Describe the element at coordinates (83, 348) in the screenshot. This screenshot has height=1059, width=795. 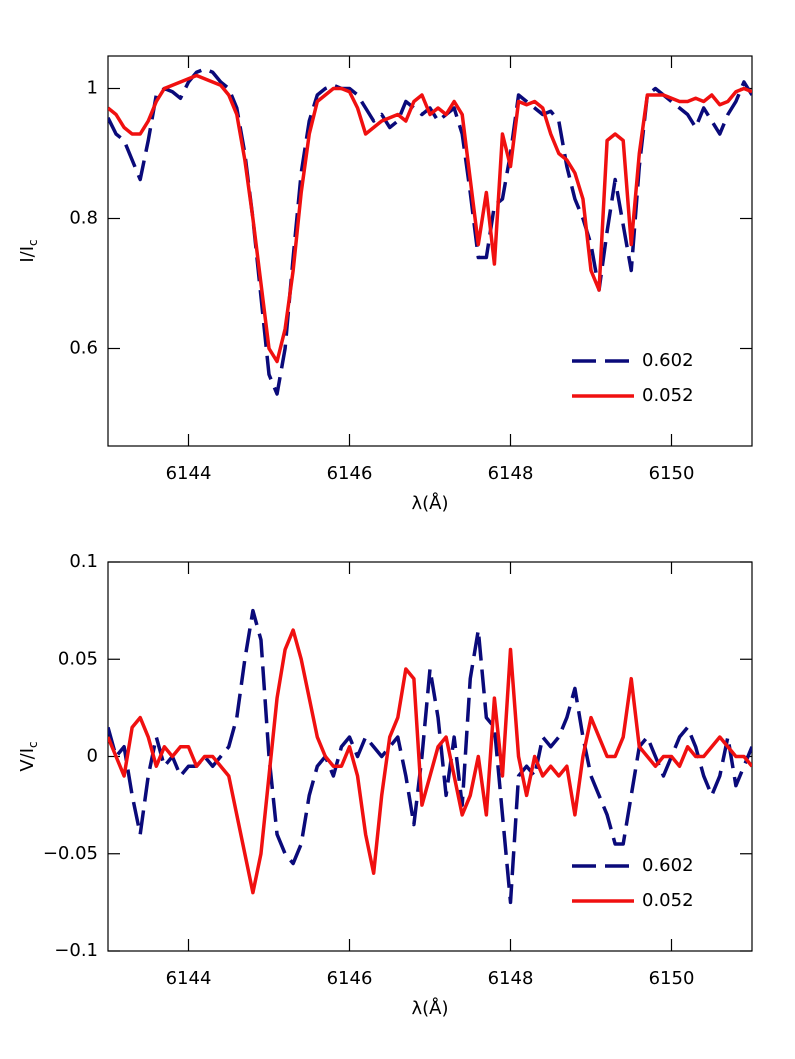
I see `y-tick-label: 0.6` at that location.